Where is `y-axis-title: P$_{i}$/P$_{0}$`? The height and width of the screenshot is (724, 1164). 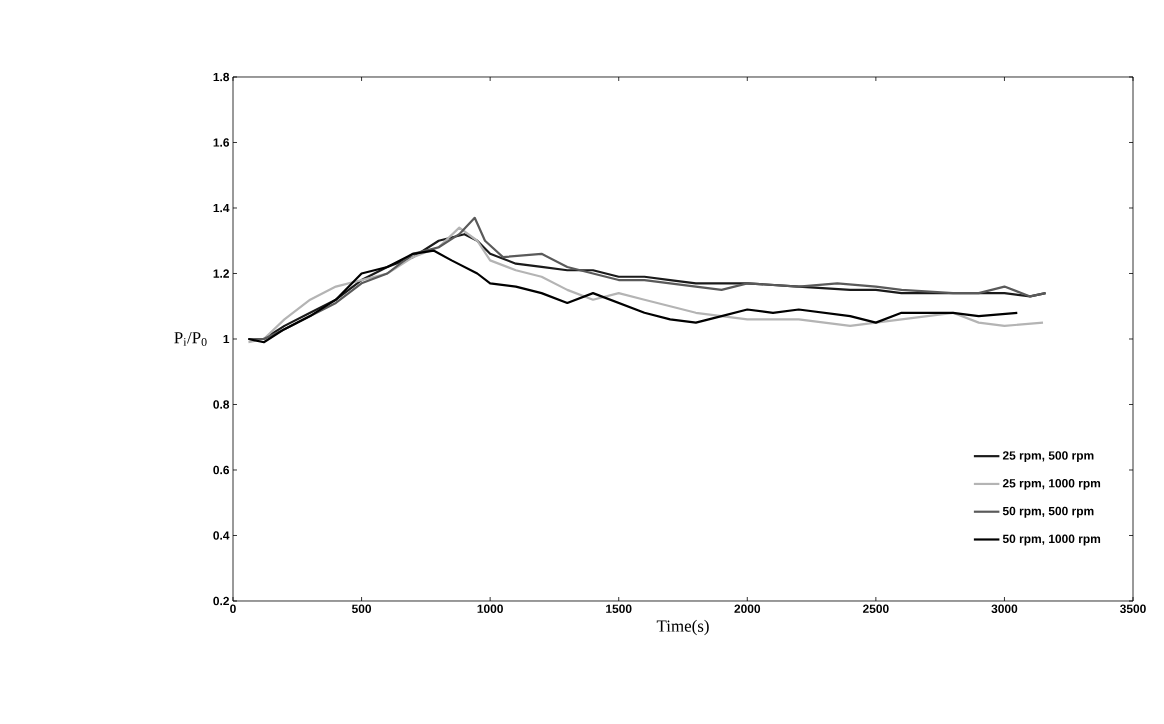
y-axis-title: P$_{i}$/P$_{0}$ is located at coordinates (190, 339).